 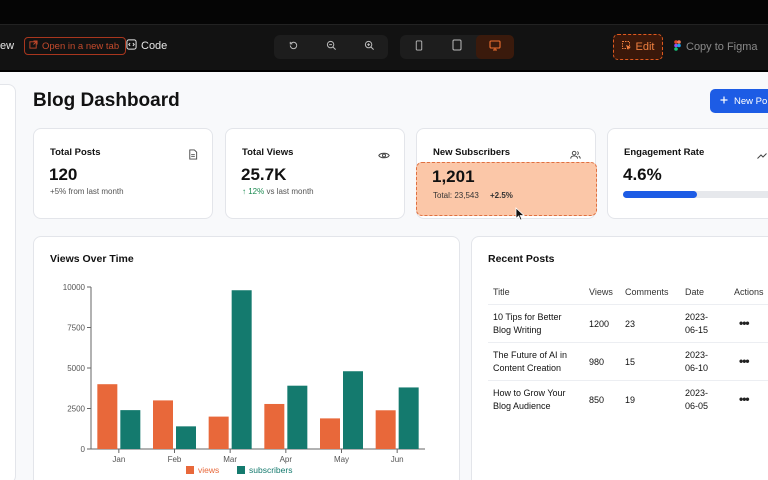 I want to click on total-views-card: Total Views 25.7K ↑ 12% vs last month, so click(x=315, y=173).